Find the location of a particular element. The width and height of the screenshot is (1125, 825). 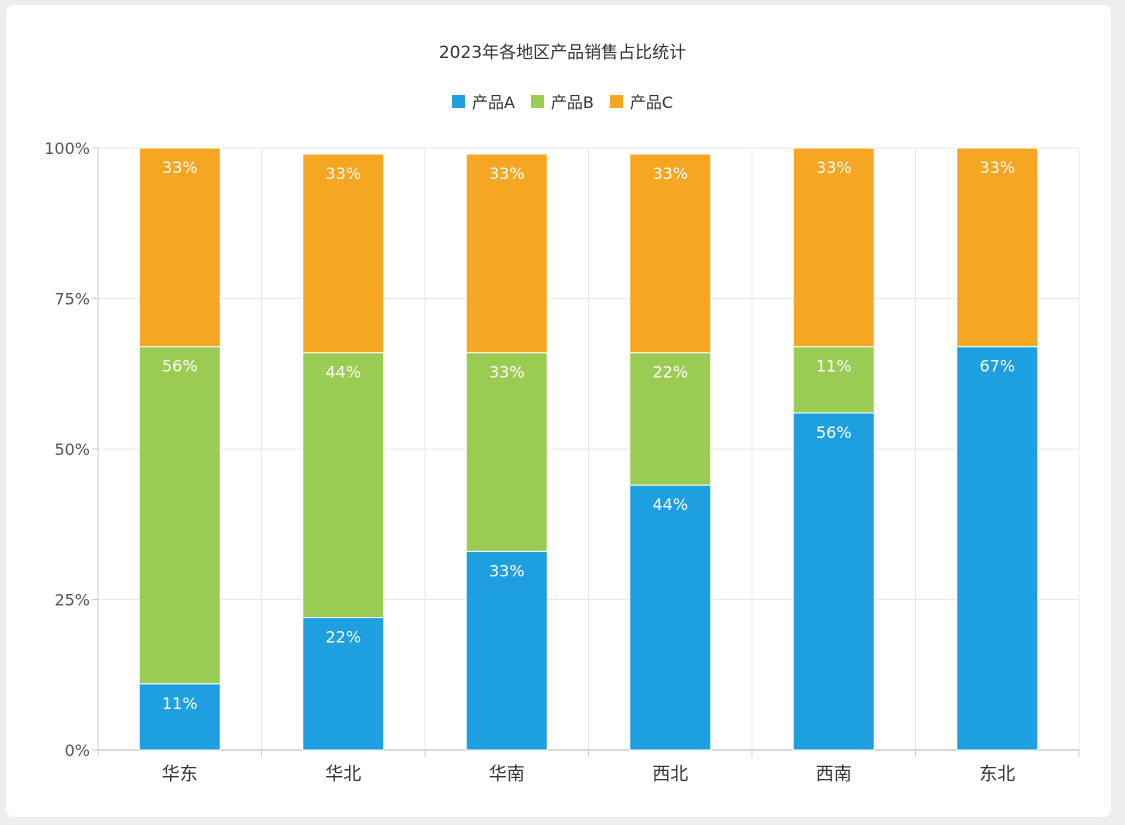

x-tick-label: 西南 is located at coordinates (834, 774).